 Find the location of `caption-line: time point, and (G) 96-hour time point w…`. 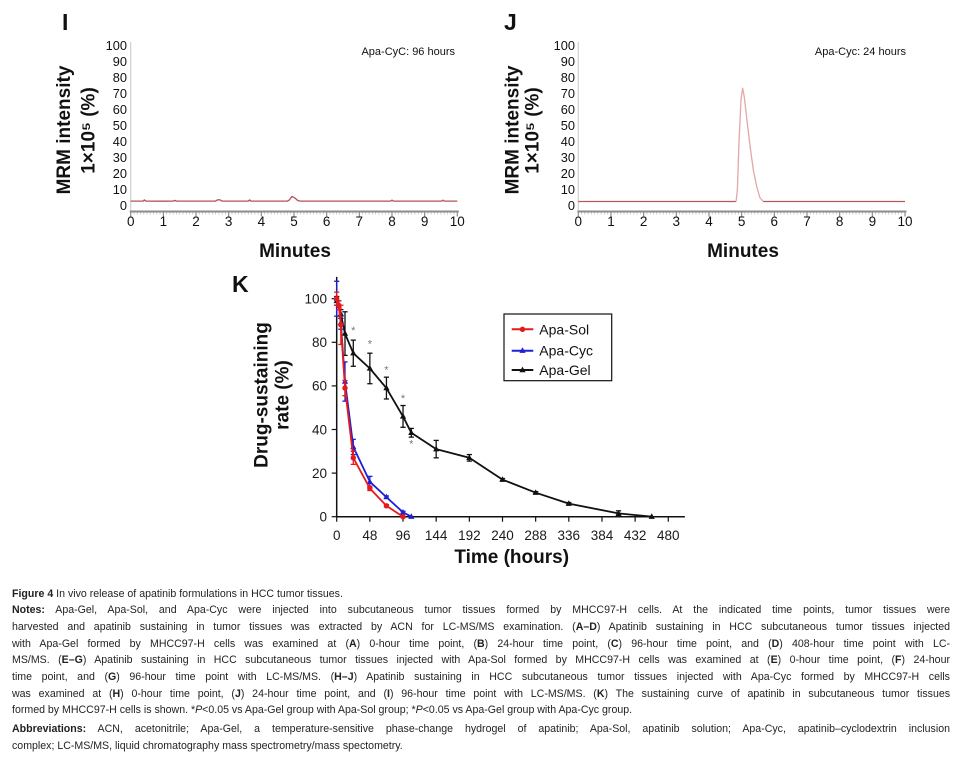

caption-line: time point, and (G) 96-hour time point w… is located at coordinates (481, 677).